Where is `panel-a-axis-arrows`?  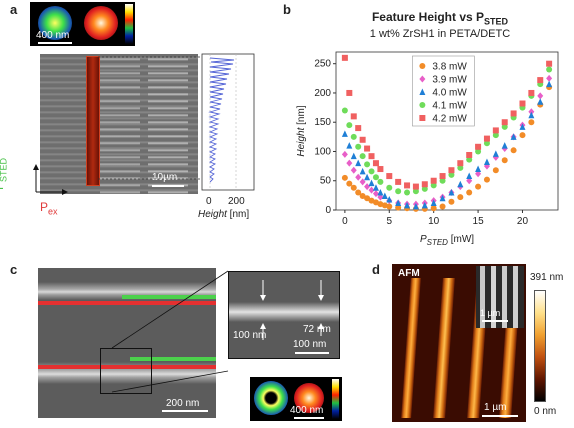
panel-a-axis-arrows is located at coordinates (50, 179).